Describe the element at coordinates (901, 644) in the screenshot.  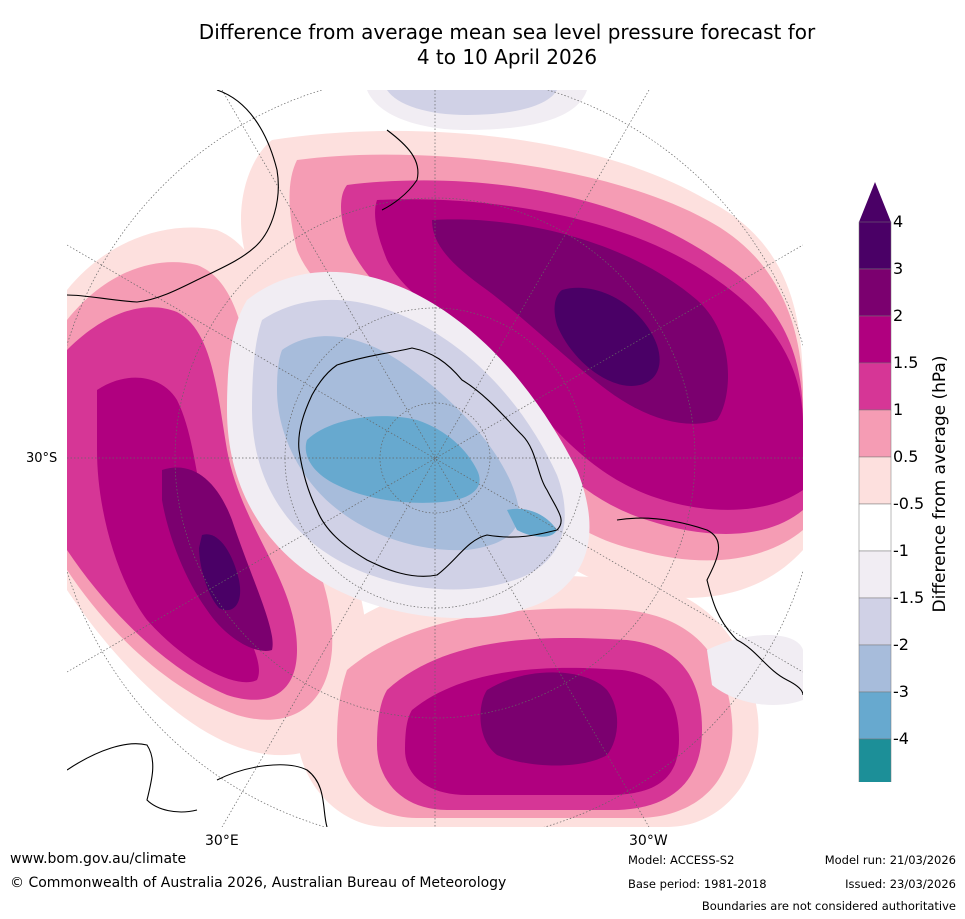
I see `colorbar-tick: -2` at that location.